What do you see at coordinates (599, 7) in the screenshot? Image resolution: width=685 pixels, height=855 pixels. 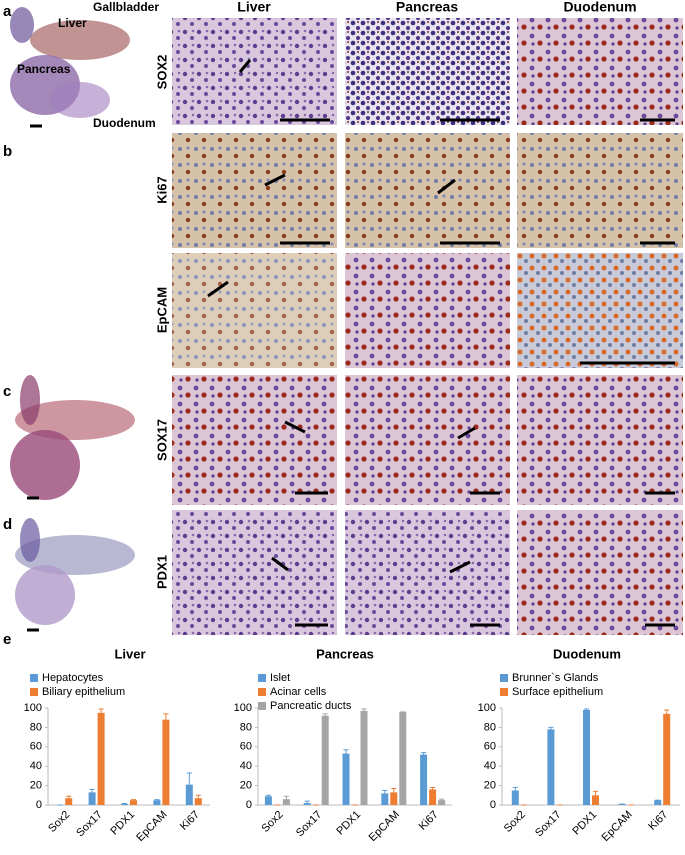 I see `column-header: Duodenum` at bounding box center [599, 7].